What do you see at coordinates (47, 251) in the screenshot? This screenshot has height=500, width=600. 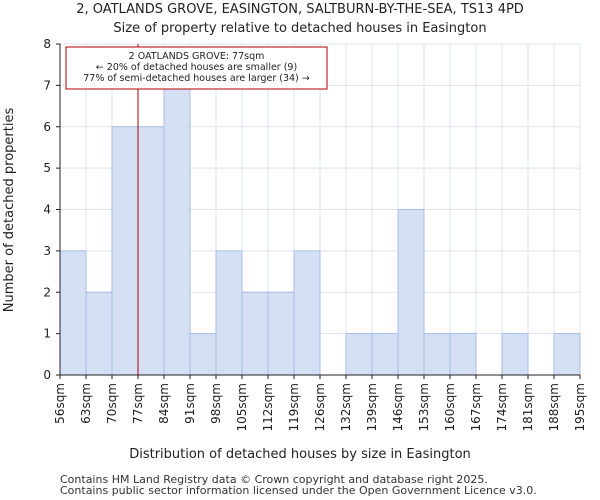 I see `y-tick-label-3: 3` at bounding box center [47, 251].